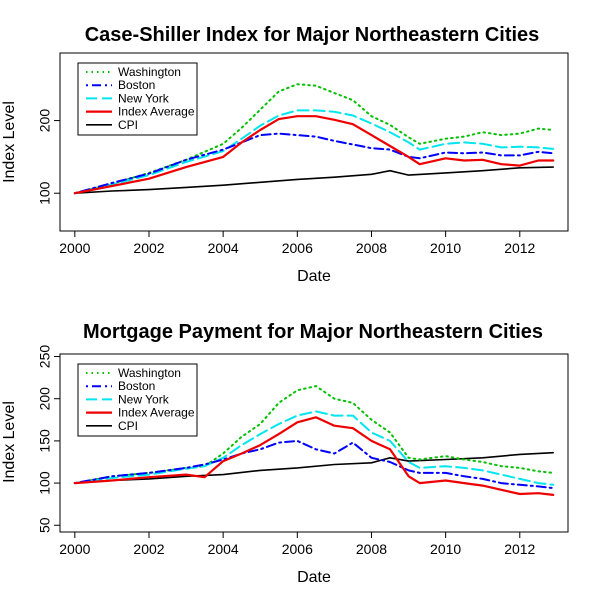  I want to click on y-tick-label: 50, so click(45, 525).